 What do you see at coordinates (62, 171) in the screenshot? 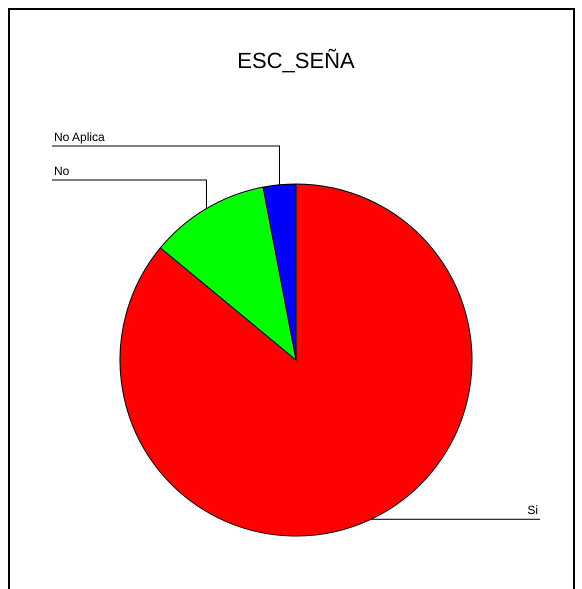
I see `slice-label: No` at bounding box center [62, 171].